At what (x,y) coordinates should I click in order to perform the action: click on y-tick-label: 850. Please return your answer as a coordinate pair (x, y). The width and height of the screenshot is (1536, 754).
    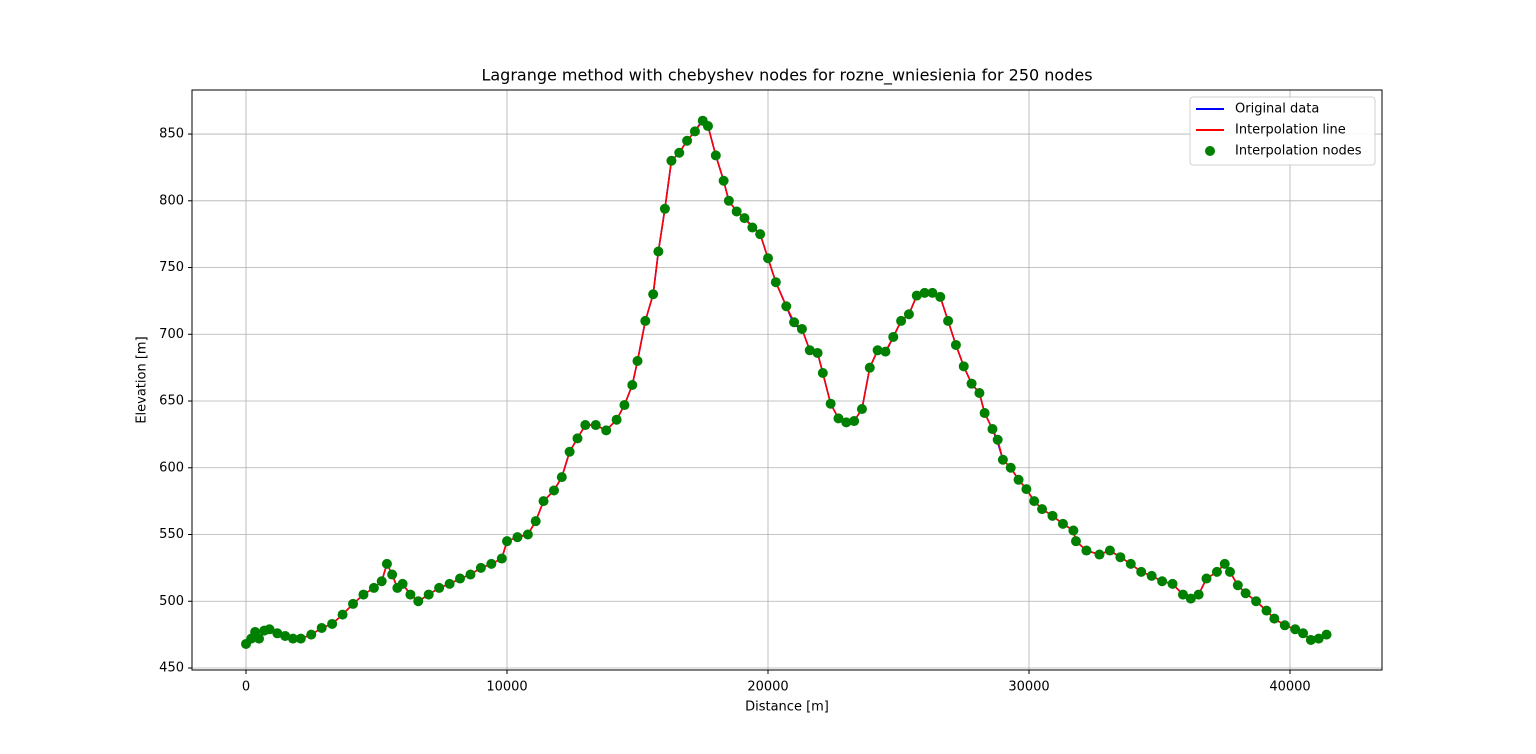
    Looking at the image, I should click on (171, 134).